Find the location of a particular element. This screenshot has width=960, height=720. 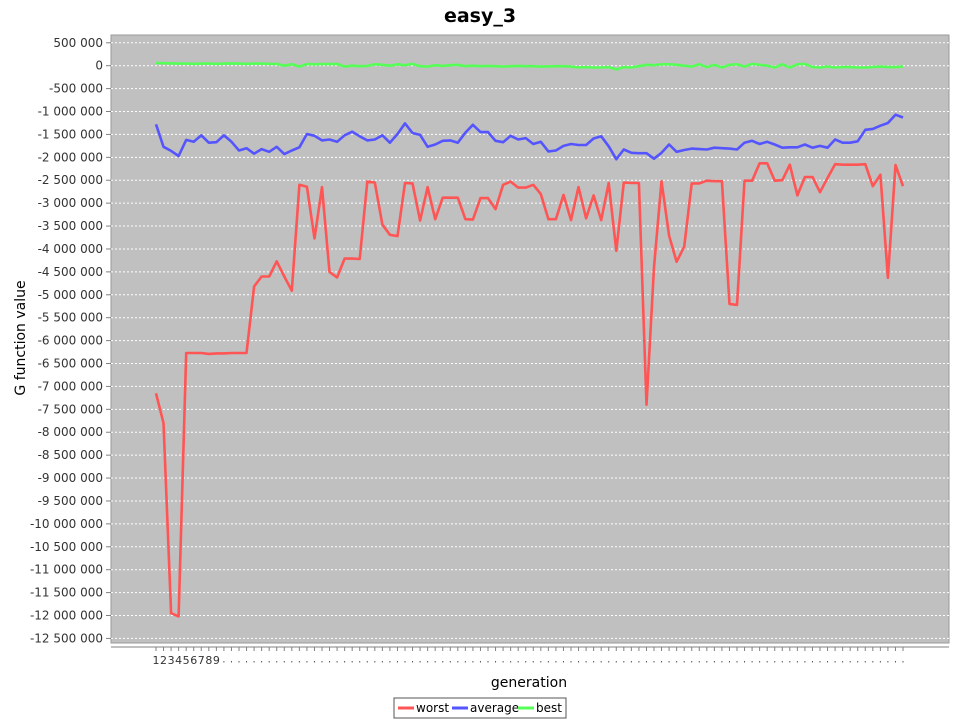

y-tick-label: -3 500 000 is located at coordinates (70, 226).